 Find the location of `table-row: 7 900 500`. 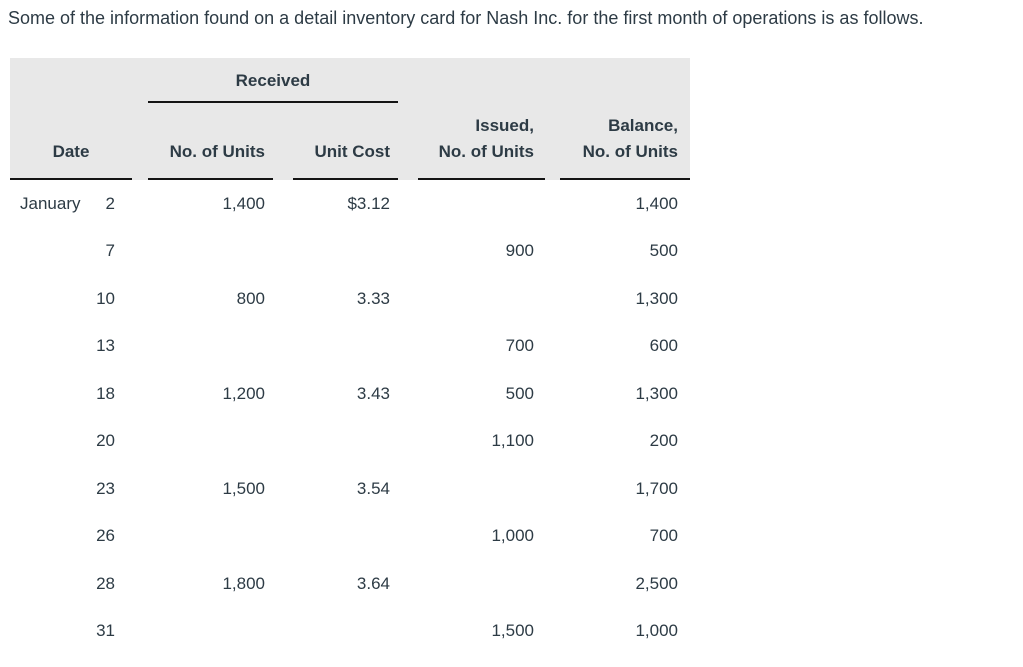

table-row: 7 900 500 is located at coordinates (350, 252).